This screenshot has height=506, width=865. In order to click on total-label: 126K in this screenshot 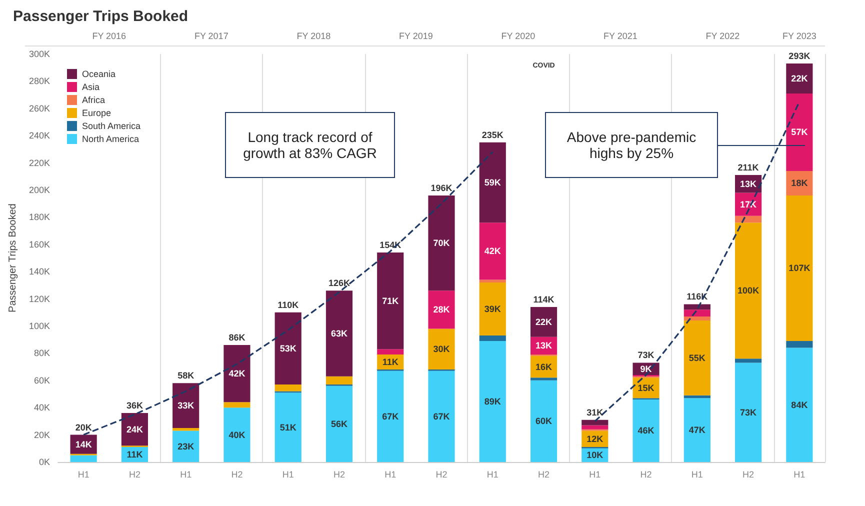, I will do `click(339, 283)`.